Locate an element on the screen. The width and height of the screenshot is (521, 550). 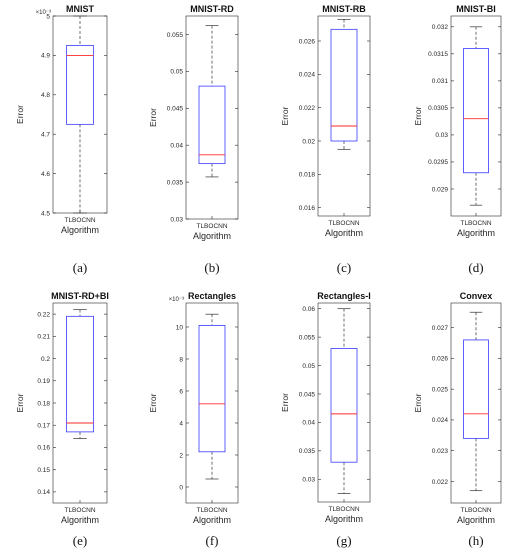
y-tick-label: 10 is located at coordinates (180, 327).